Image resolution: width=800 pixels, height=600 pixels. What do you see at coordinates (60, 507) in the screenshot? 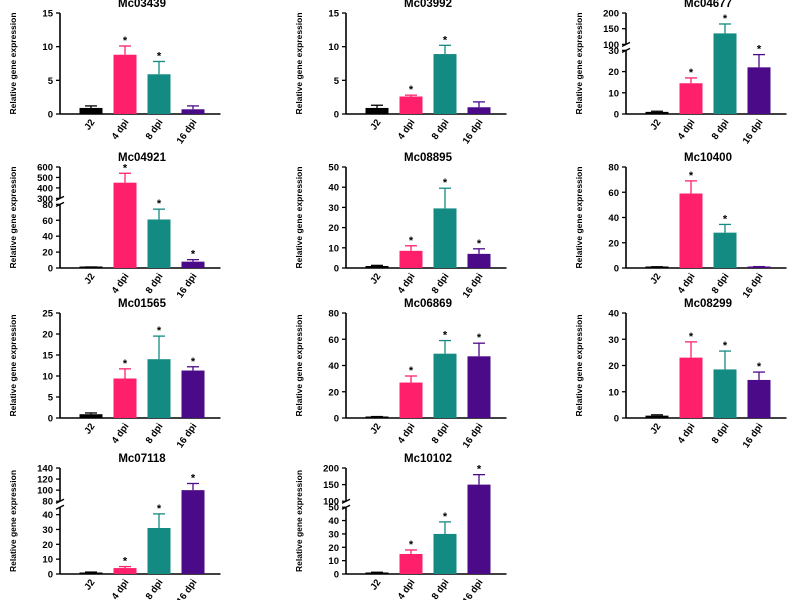
I see `axis-break-mark` at bounding box center [60, 507].